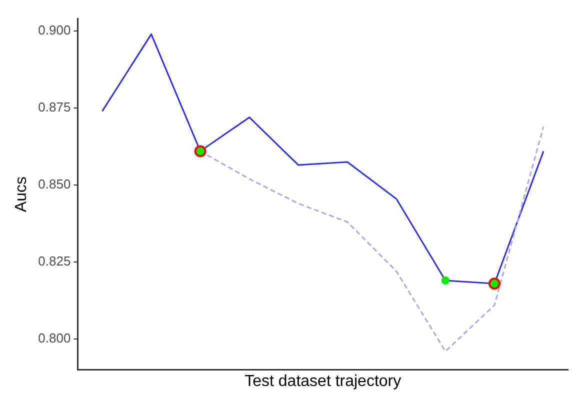 This screenshot has width=582, height=401. Describe the element at coordinates (21, 194) in the screenshot. I see `y-axis-title: Aucs` at that location.